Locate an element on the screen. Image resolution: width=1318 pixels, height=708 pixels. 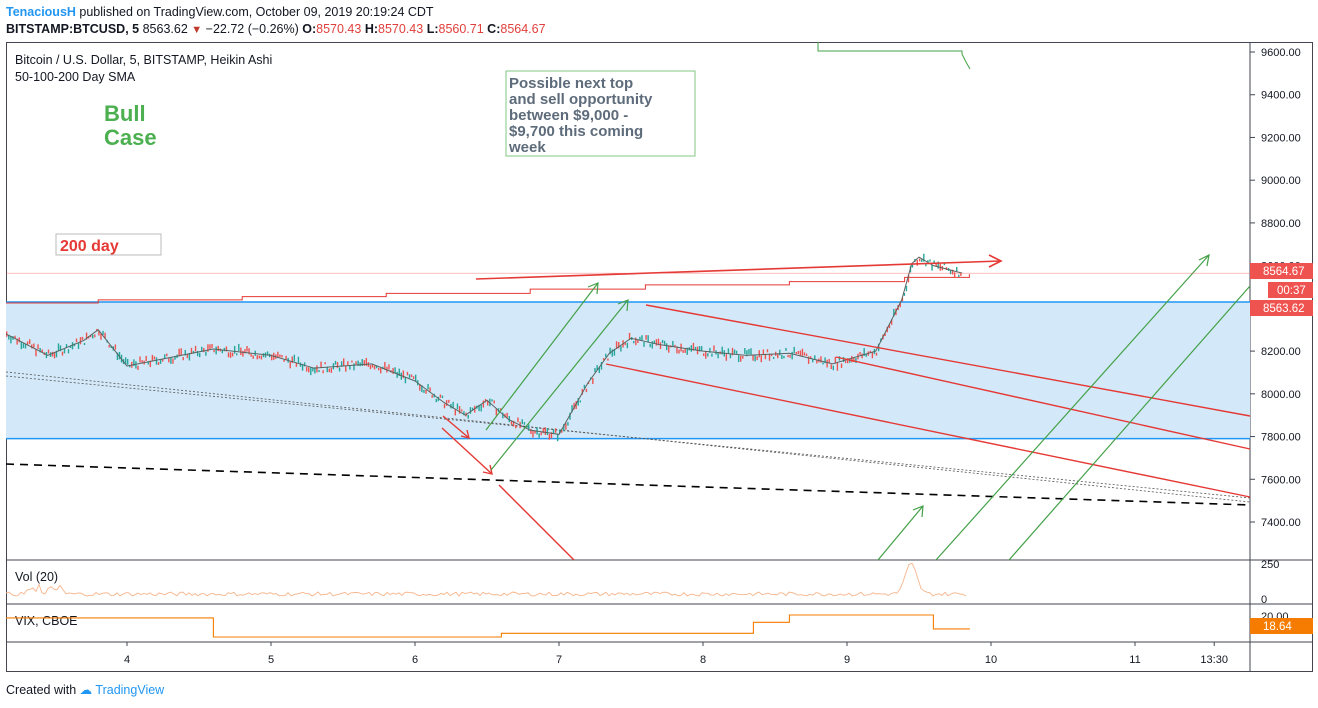
bull-label-line1: Bull is located at coordinates (125, 113).